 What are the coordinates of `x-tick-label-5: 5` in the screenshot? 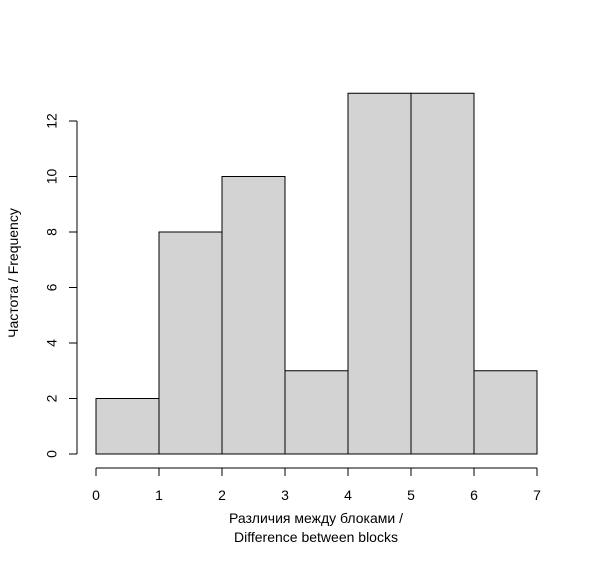 It's located at (411, 495).